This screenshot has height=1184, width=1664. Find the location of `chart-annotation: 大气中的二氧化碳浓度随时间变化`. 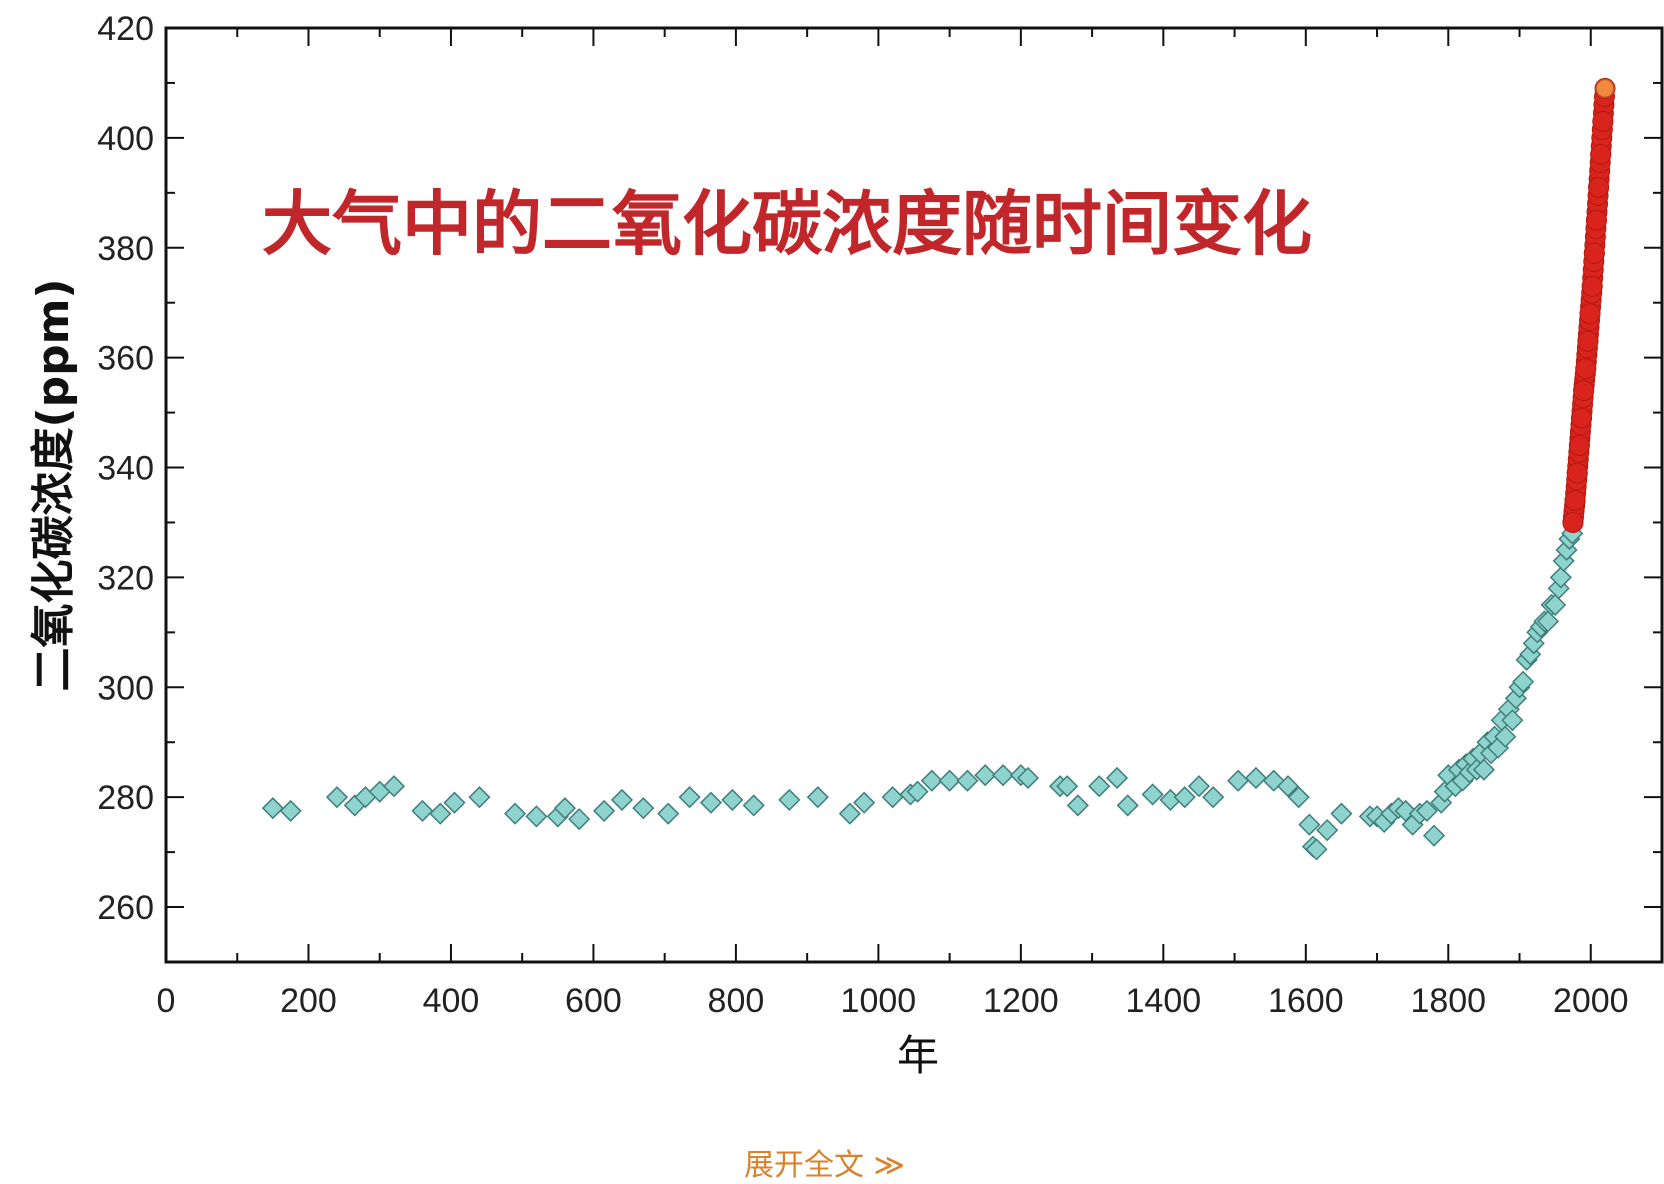

chart-annotation: 大气中的二氧化碳浓度随时间变化 is located at coordinates (787, 224).